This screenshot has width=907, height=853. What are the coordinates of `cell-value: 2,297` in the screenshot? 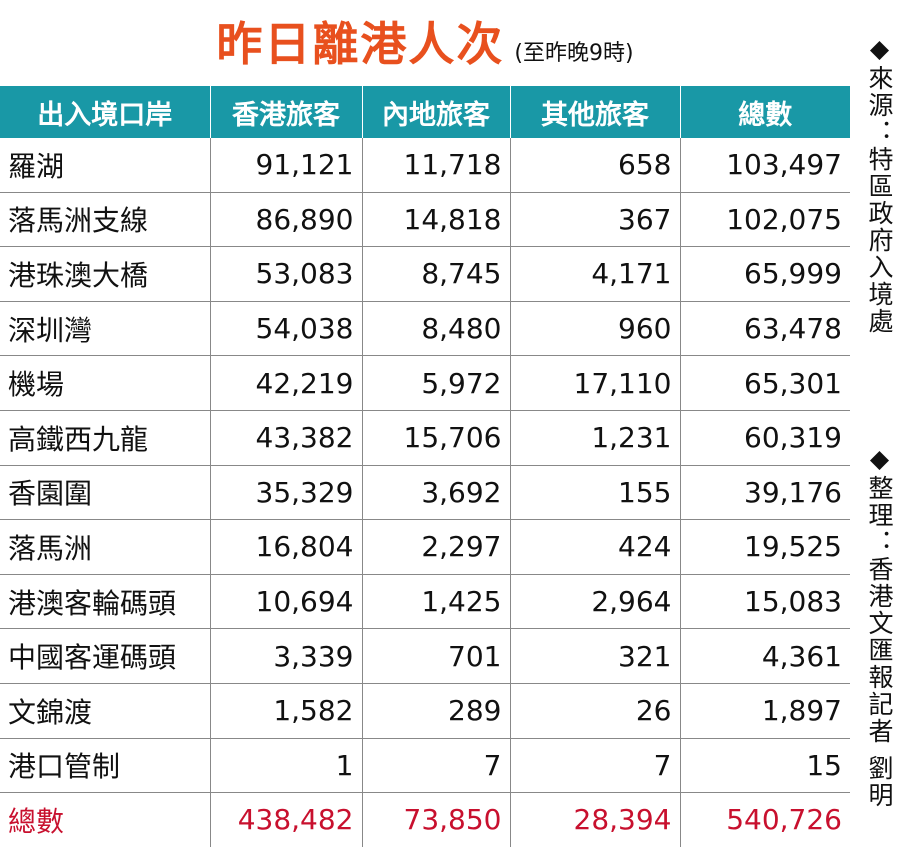 It's located at (435, 547).